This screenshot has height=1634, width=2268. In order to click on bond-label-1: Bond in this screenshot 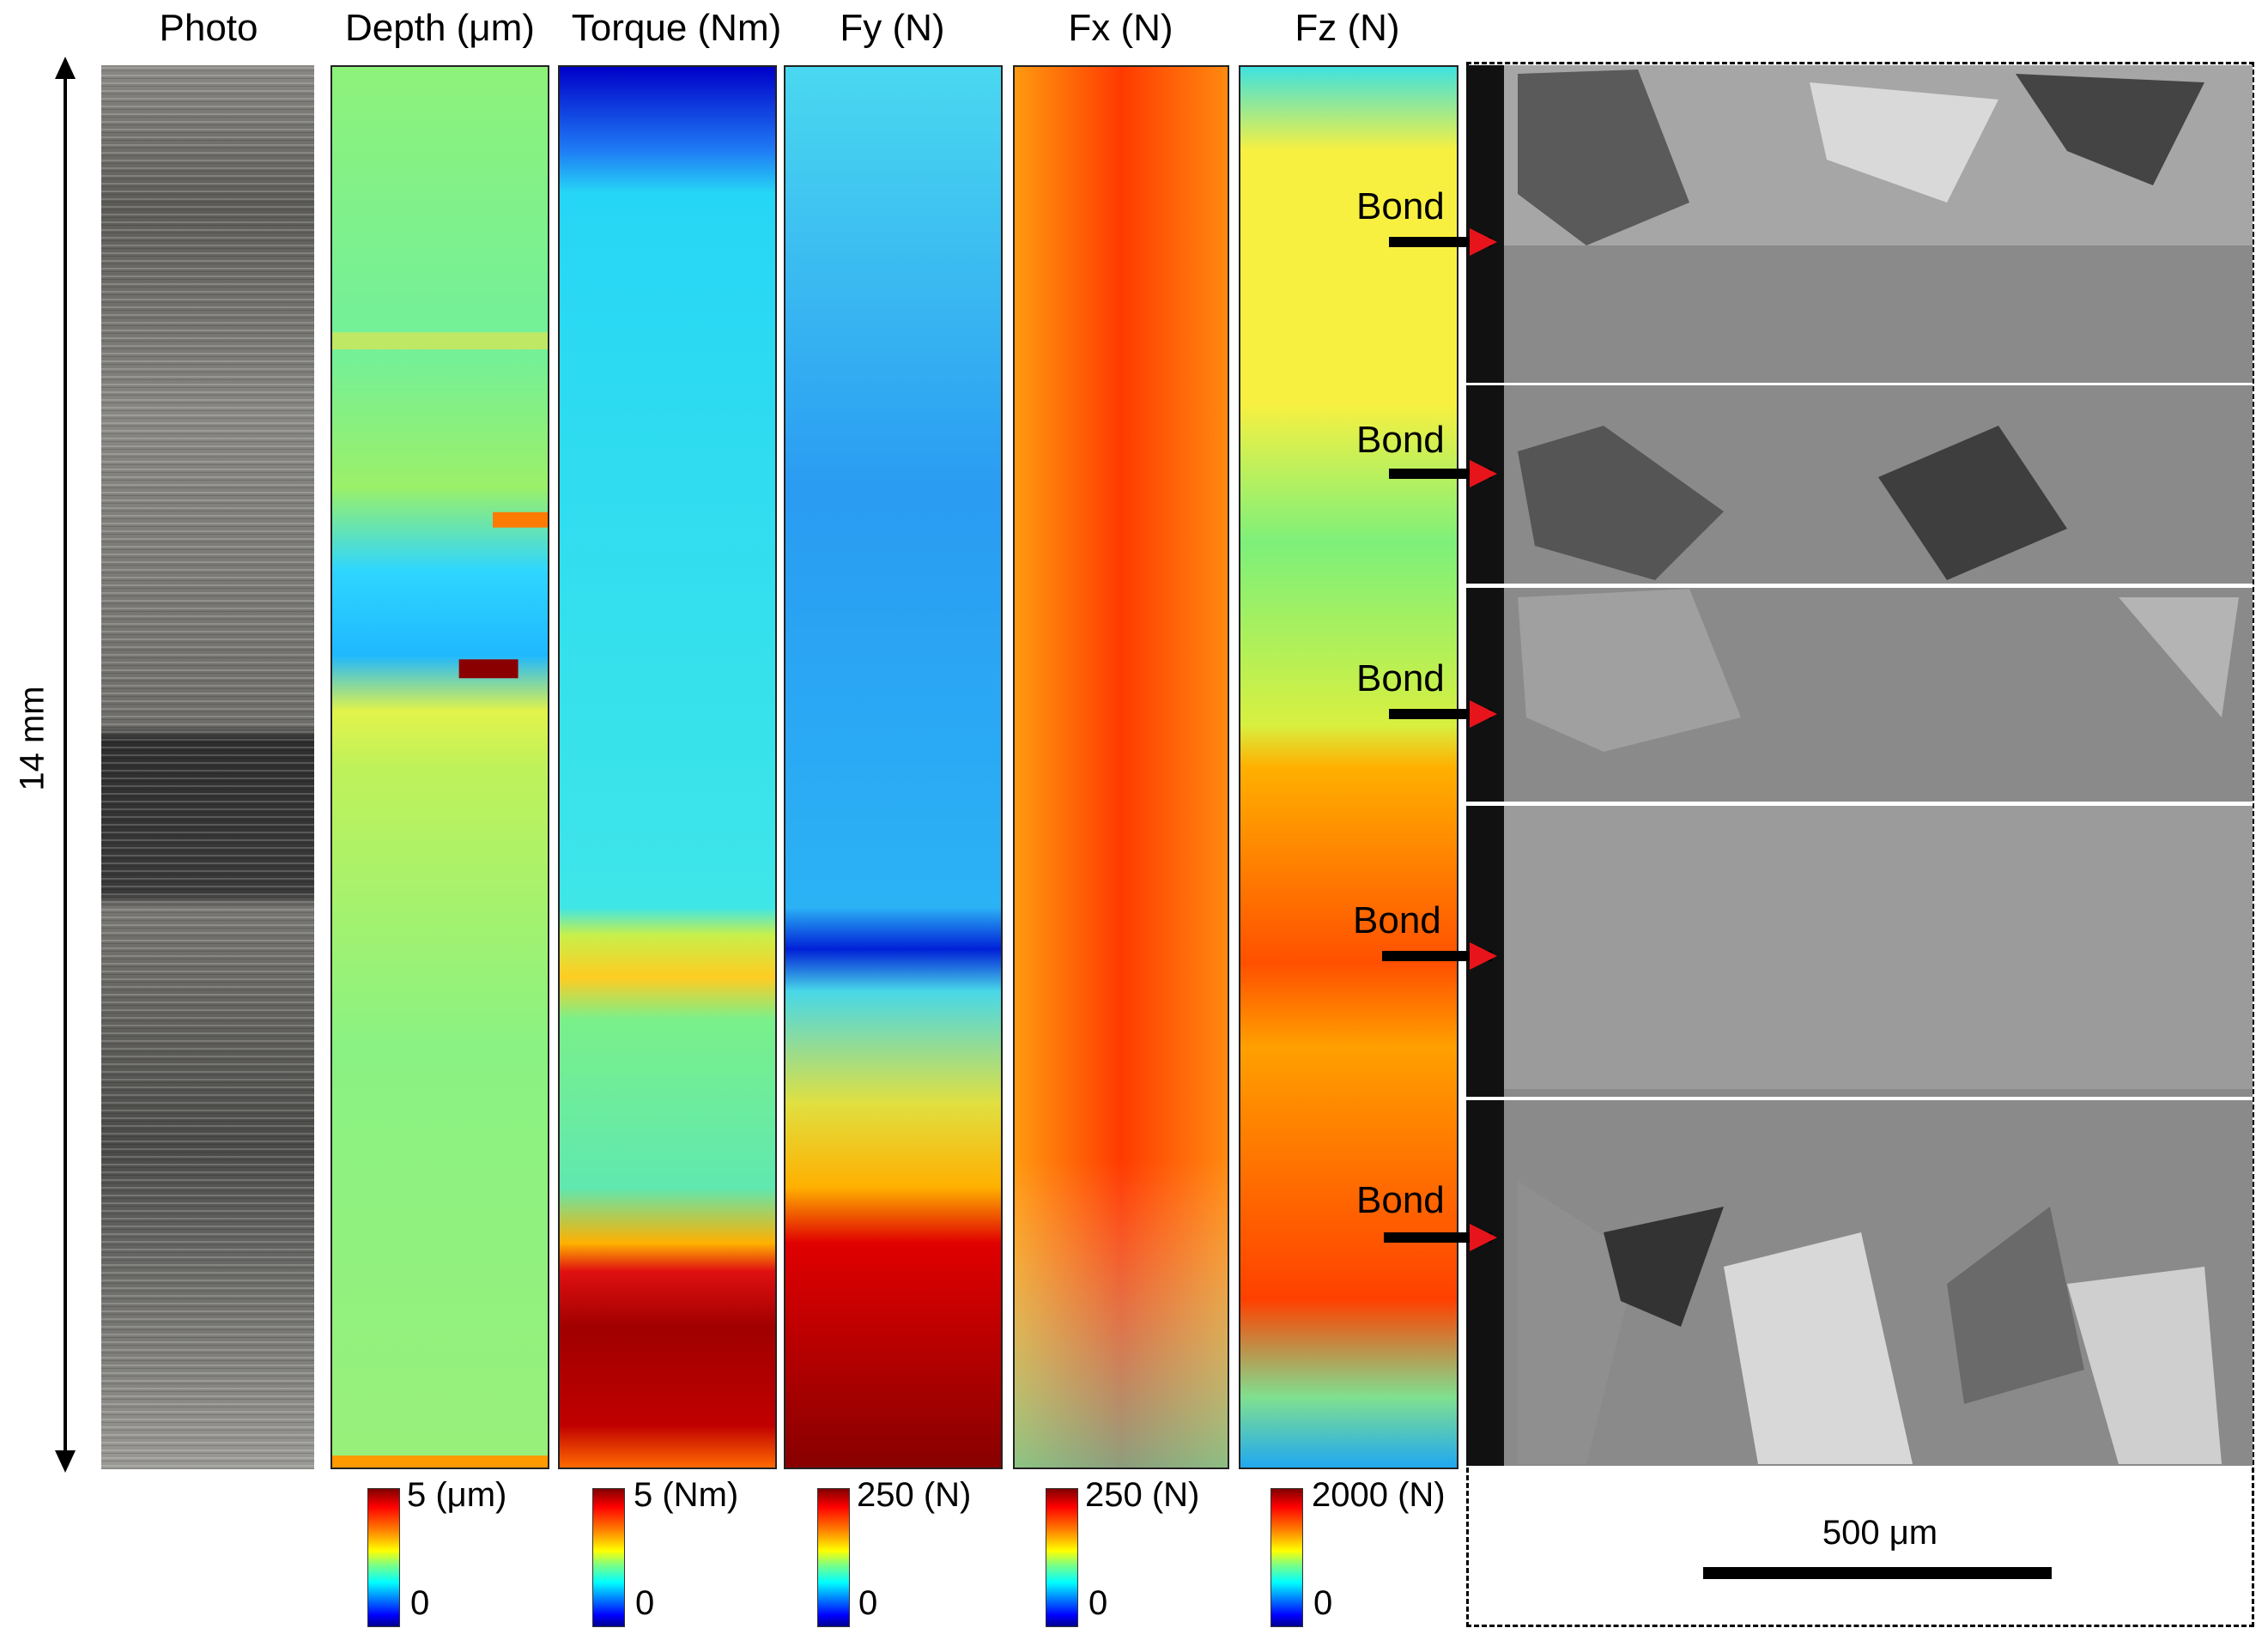, I will do `click(1400, 206)`.